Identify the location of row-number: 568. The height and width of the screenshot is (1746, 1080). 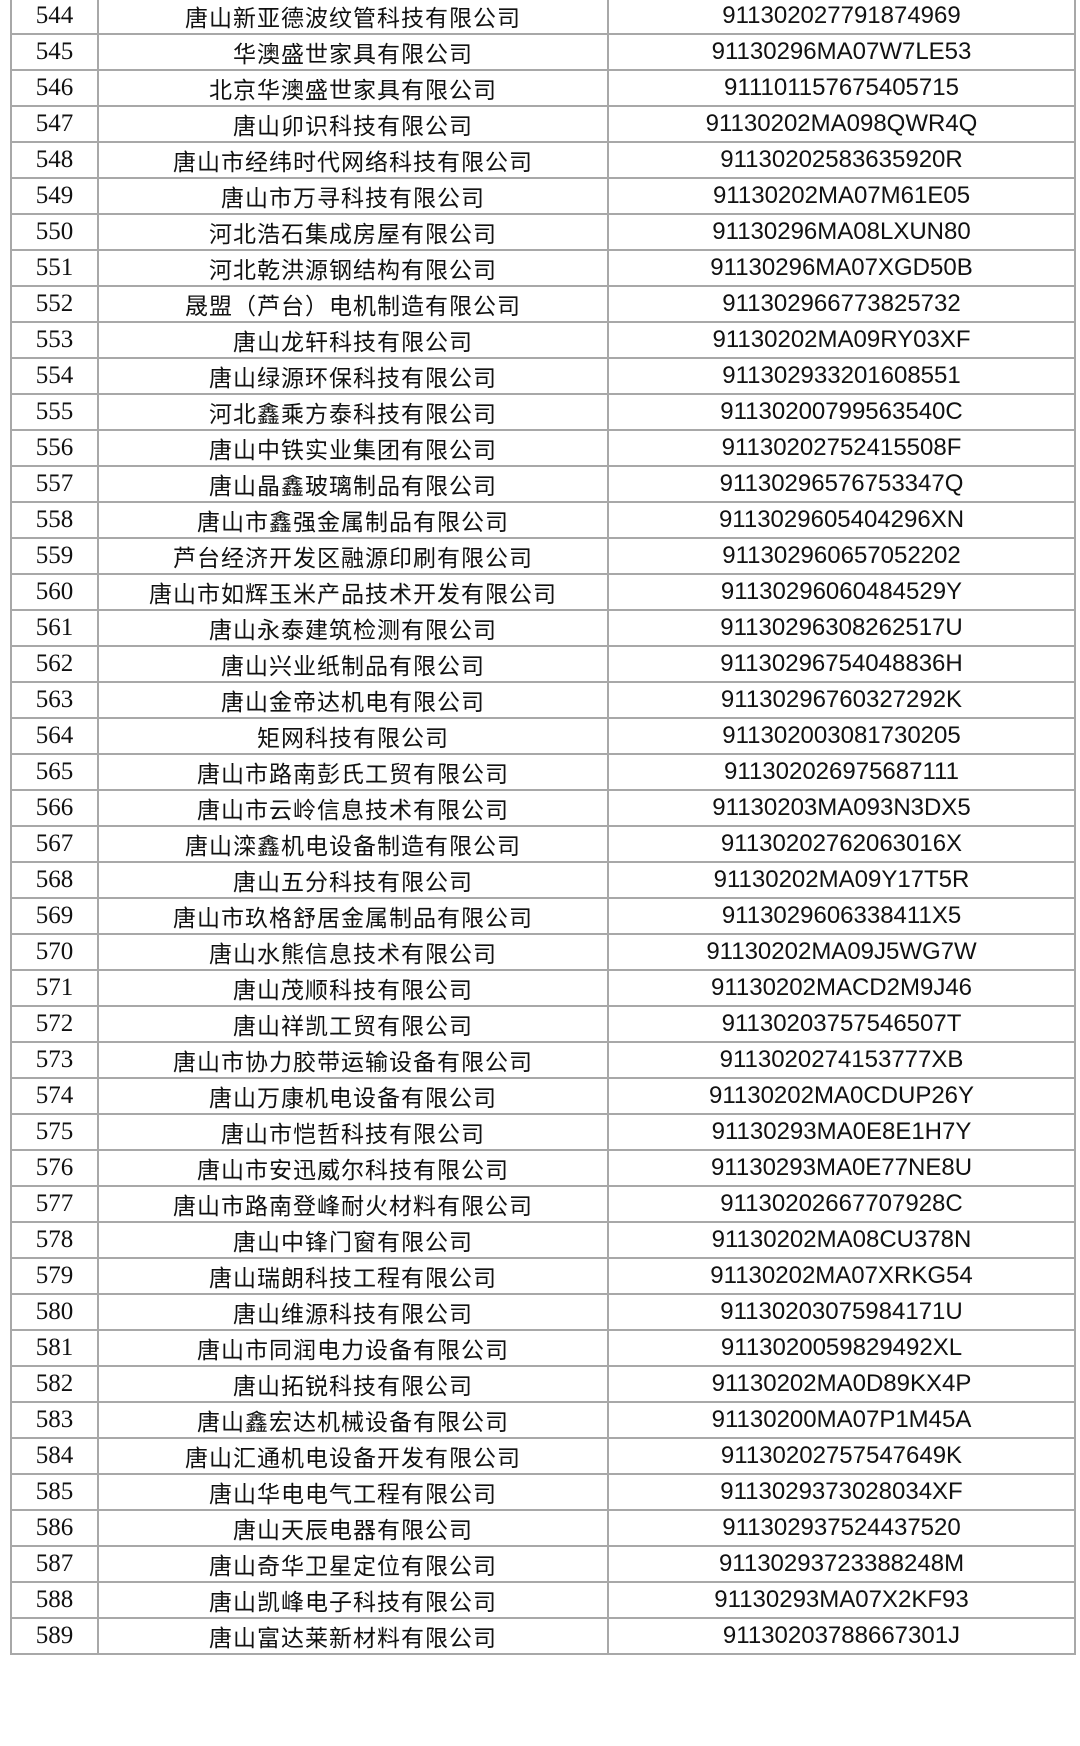
(54, 880).